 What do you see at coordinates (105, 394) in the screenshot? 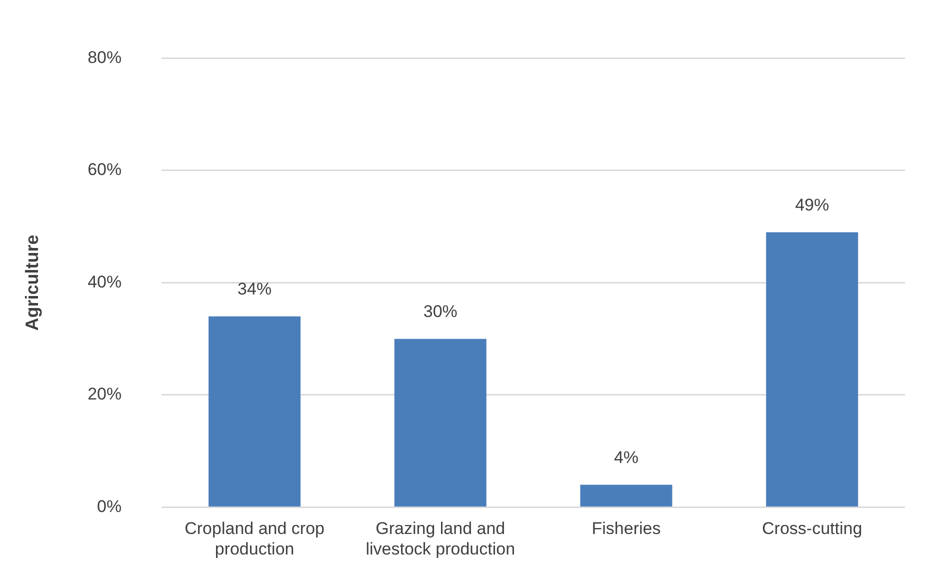
I see `y-tick-label: 20%` at bounding box center [105, 394].